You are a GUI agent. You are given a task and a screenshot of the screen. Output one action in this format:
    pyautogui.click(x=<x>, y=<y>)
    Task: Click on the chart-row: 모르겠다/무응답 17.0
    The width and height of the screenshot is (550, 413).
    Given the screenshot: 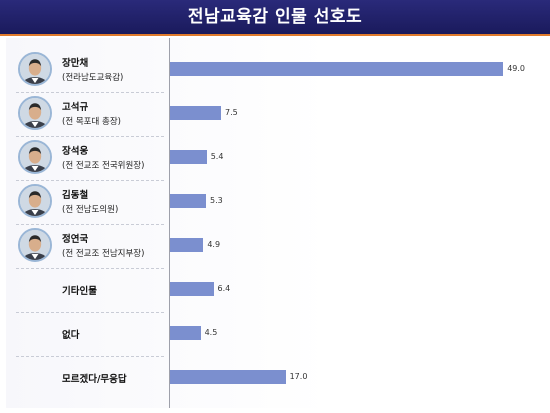 What is the action you would take?
    pyautogui.click(x=275, y=378)
    